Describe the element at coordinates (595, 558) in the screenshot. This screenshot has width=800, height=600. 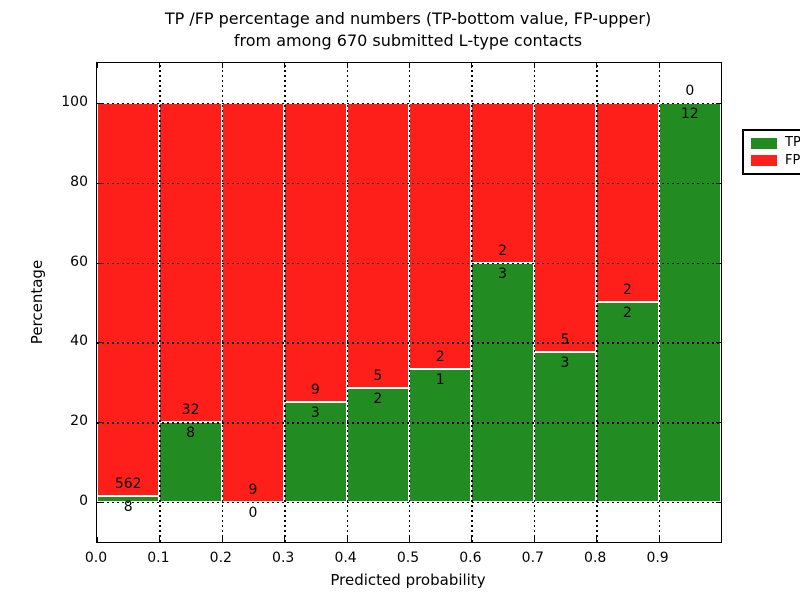
I see `x-tick-label: 0.8` at that location.